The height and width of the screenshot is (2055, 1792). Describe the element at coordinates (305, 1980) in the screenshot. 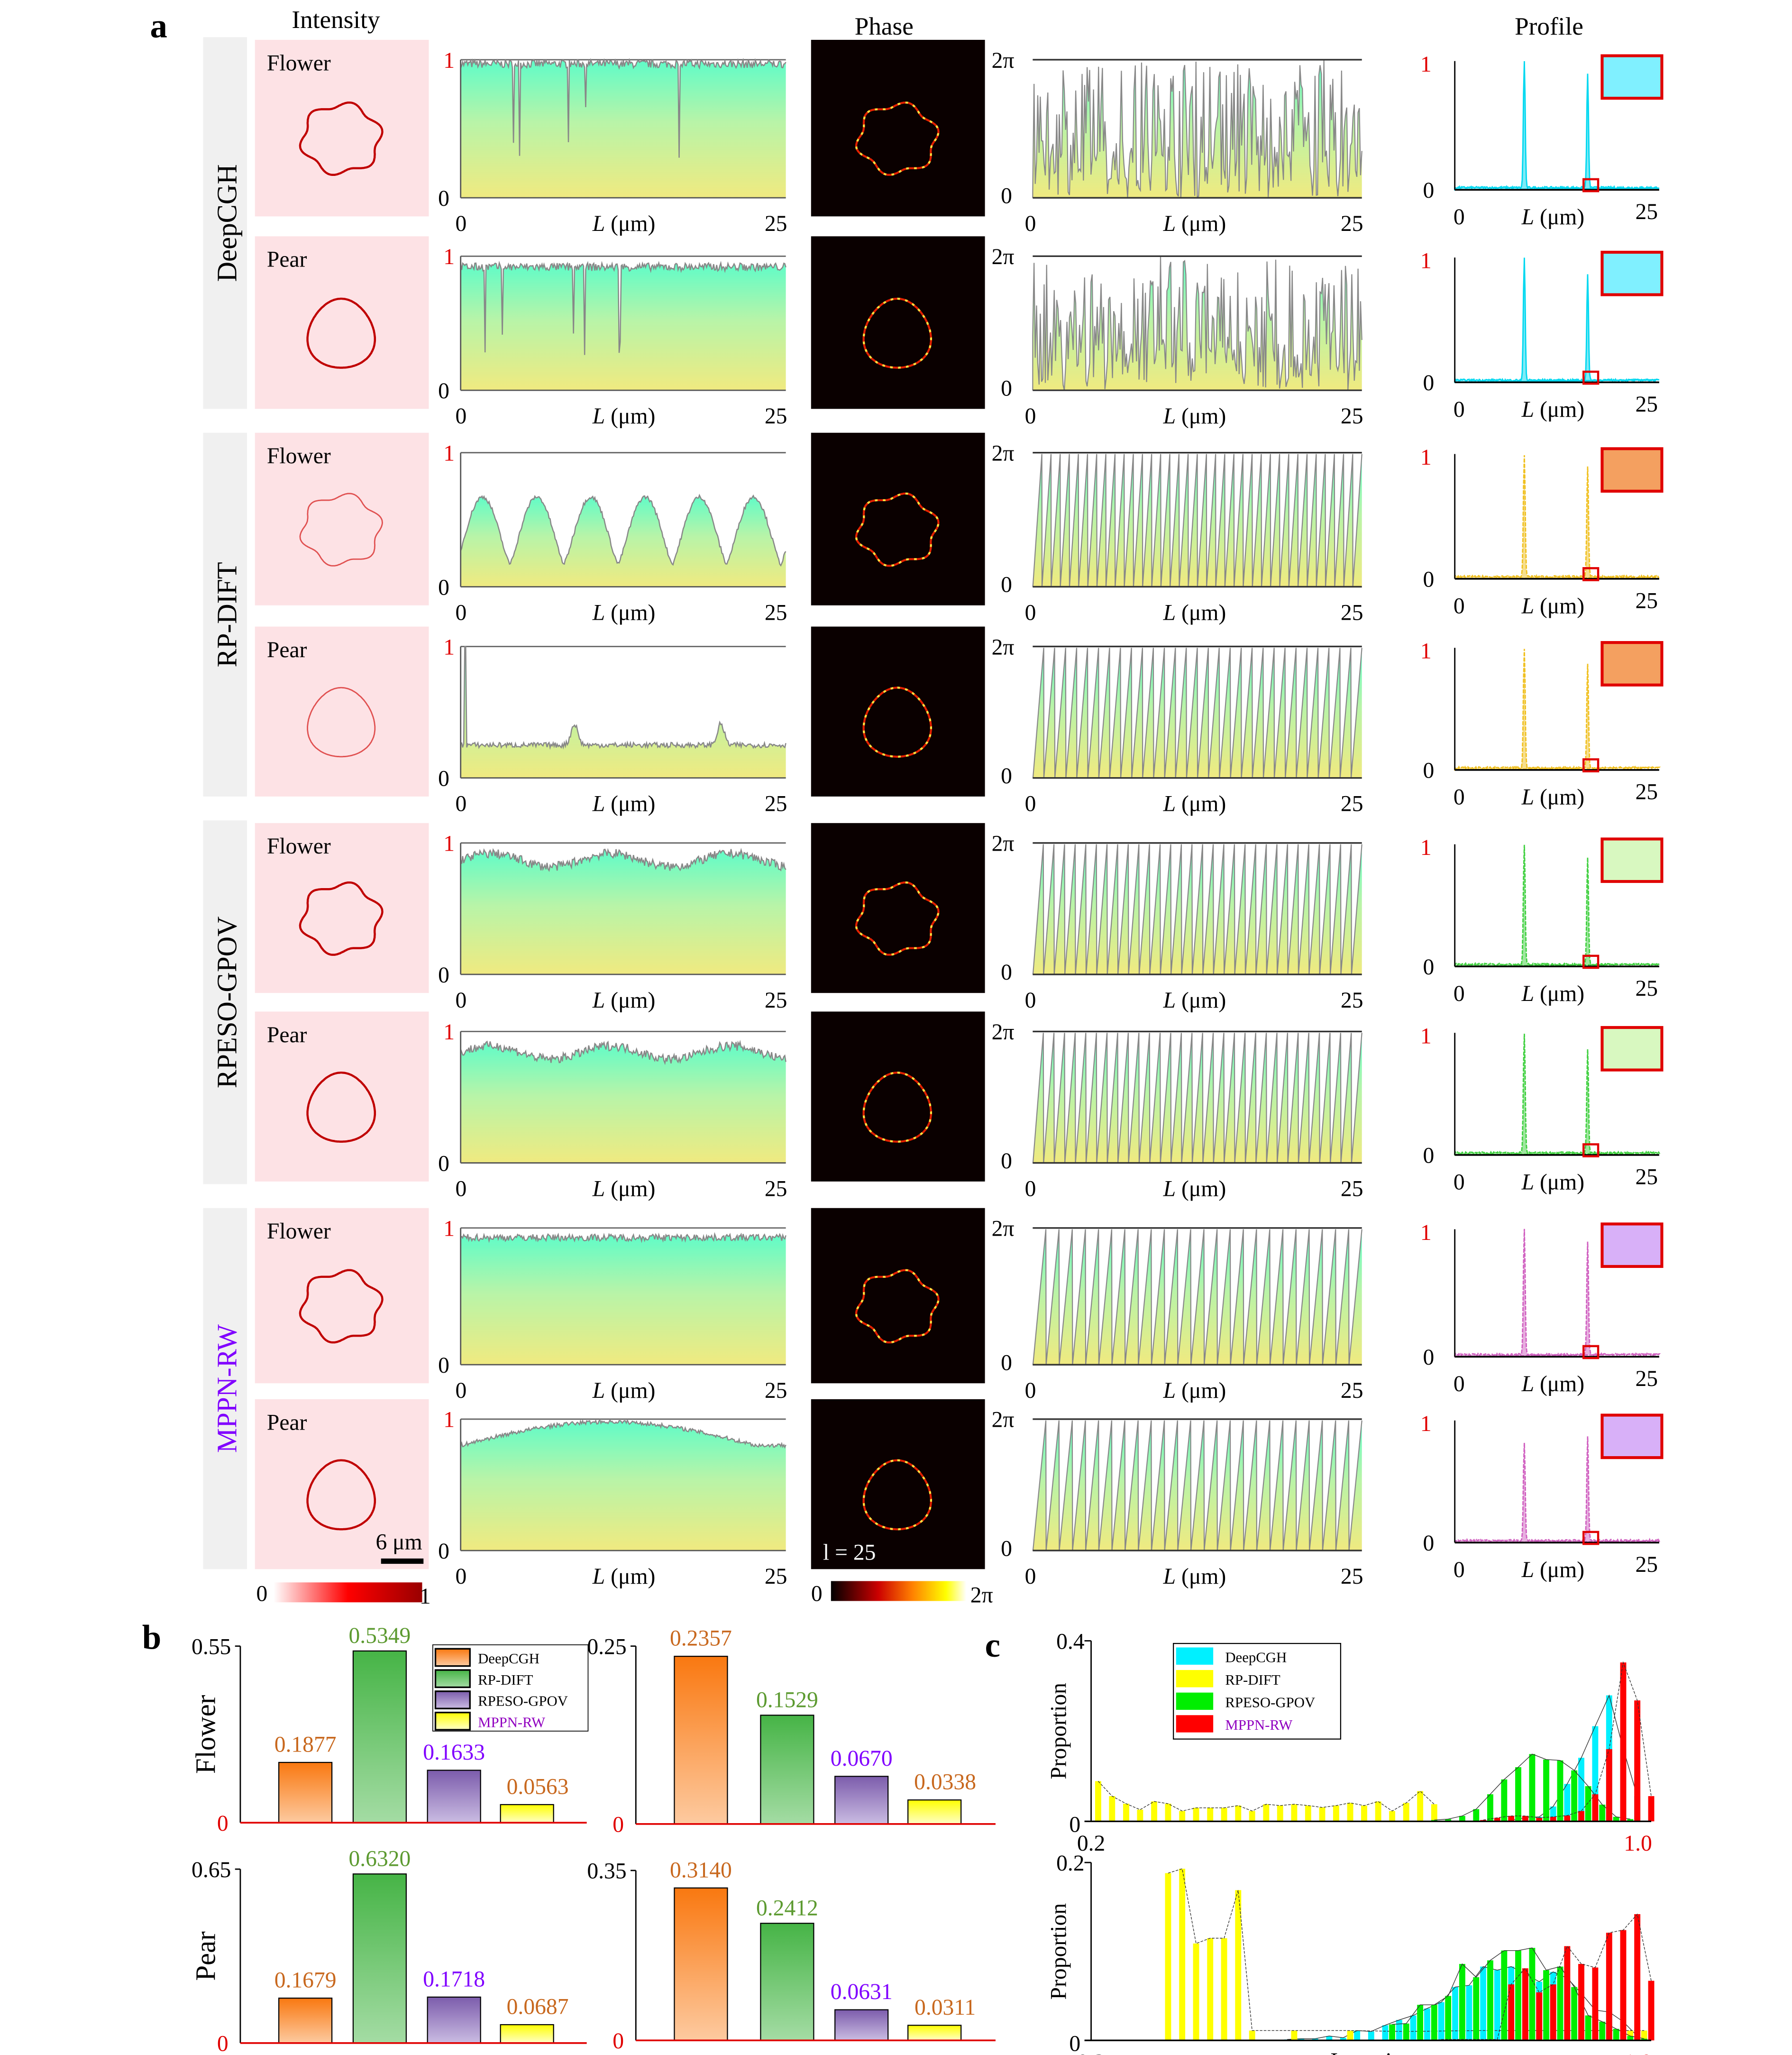

I see `bar-value-label: 0.1679` at that location.